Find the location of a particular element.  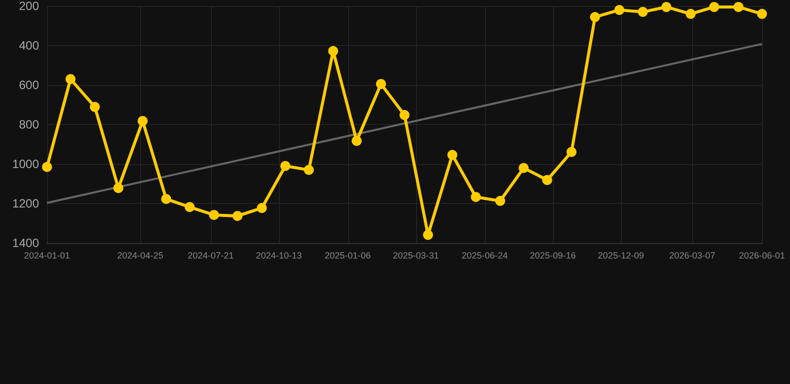

y-tick-label: 200 is located at coordinates (29, 6).